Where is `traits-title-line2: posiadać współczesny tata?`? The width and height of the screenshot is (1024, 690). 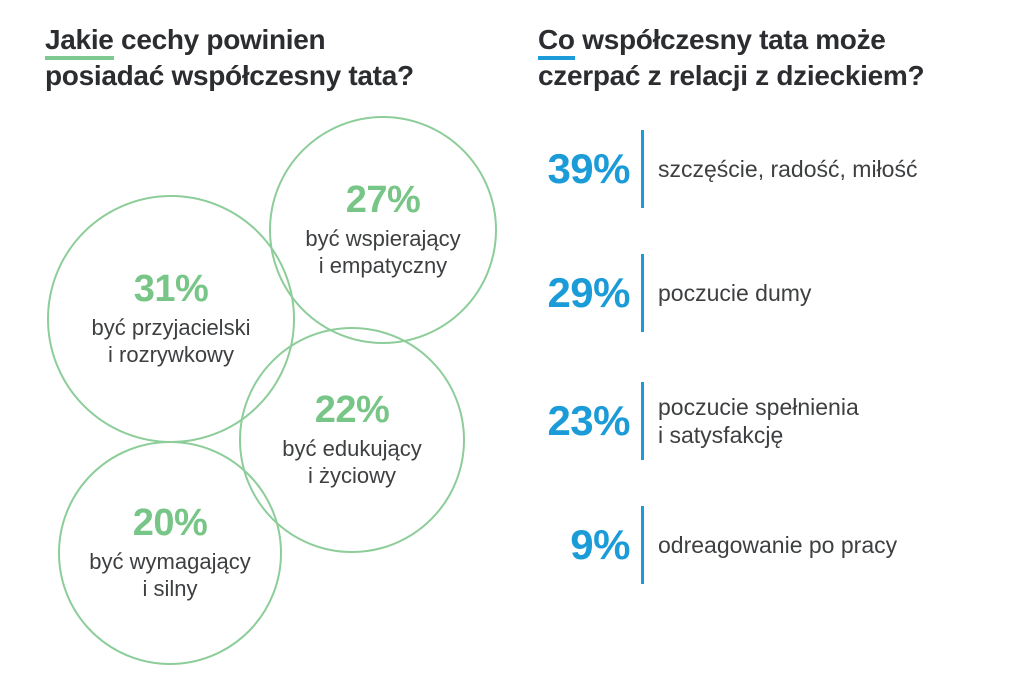 traits-title-line2: posiadać współczesny tata? is located at coordinates (229, 75).